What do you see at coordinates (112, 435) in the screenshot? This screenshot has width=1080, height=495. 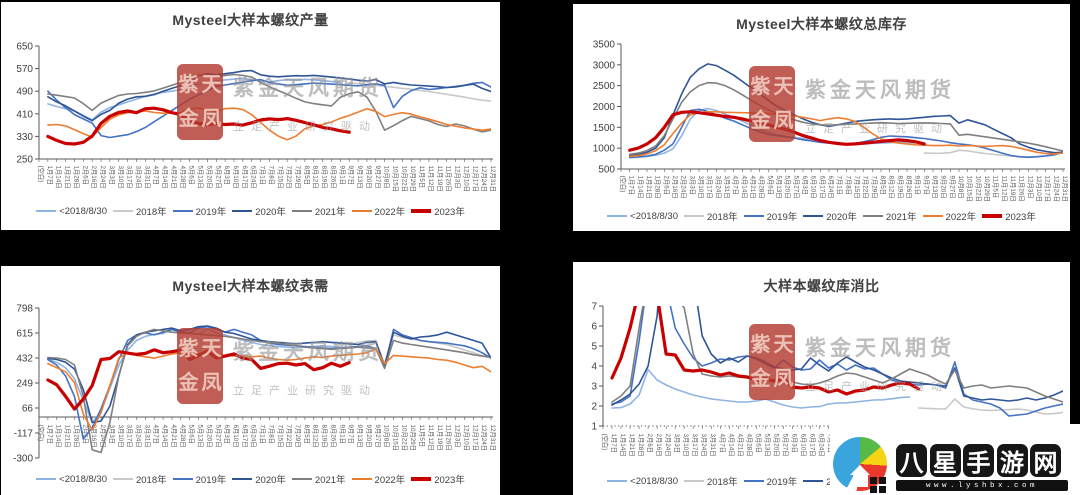 I see `svg-text: 3月3日` at bounding box center [112, 435].